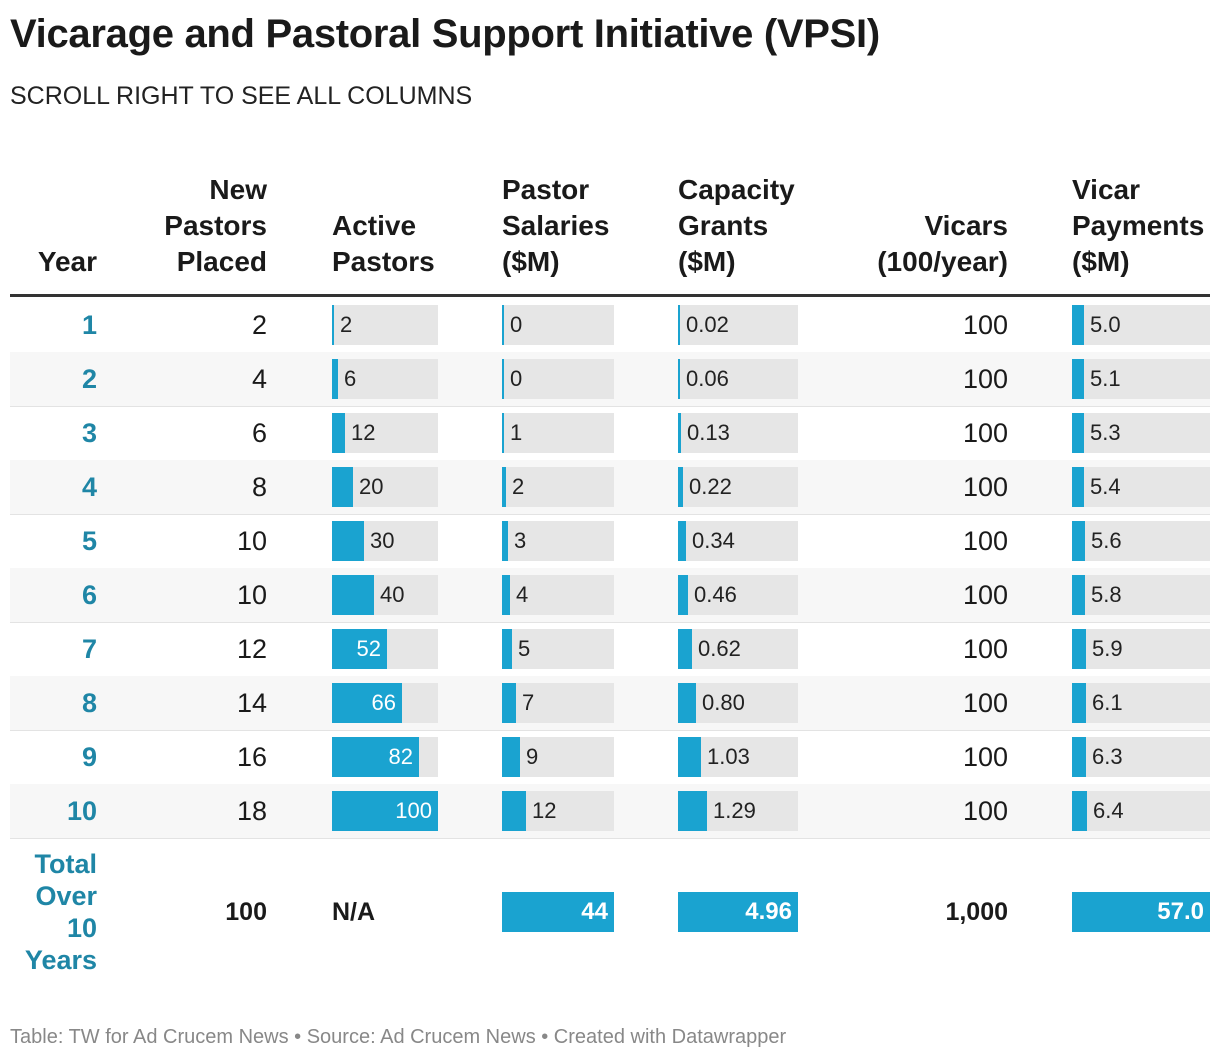 The height and width of the screenshot is (1062, 1220). Describe the element at coordinates (738, 487) in the screenshot. I see `bar-track-capacity-grants: 0.22` at that location.